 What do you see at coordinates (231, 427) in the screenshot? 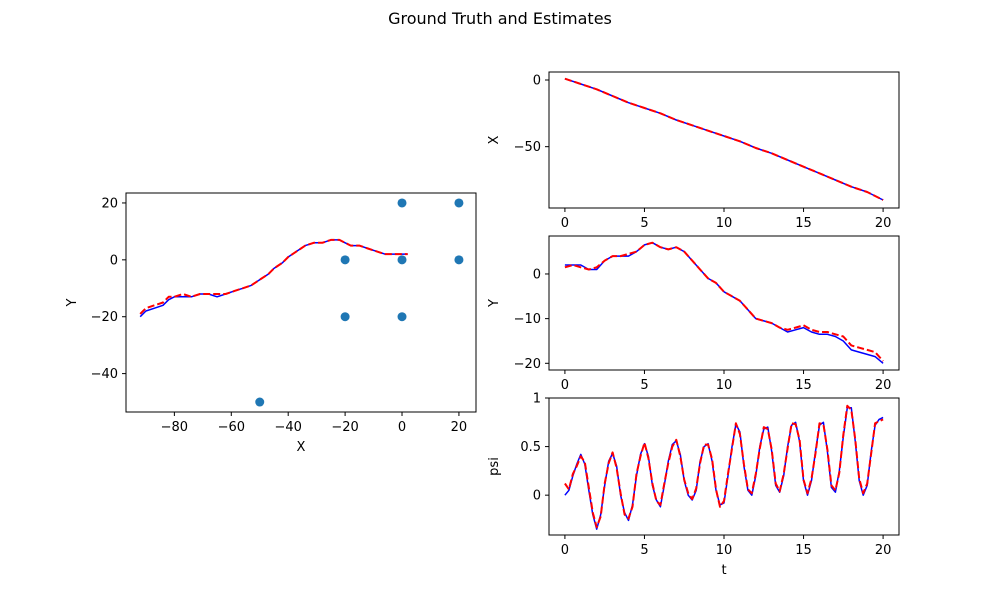
I see `x-tick-label: −60` at bounding box center [231, 427].